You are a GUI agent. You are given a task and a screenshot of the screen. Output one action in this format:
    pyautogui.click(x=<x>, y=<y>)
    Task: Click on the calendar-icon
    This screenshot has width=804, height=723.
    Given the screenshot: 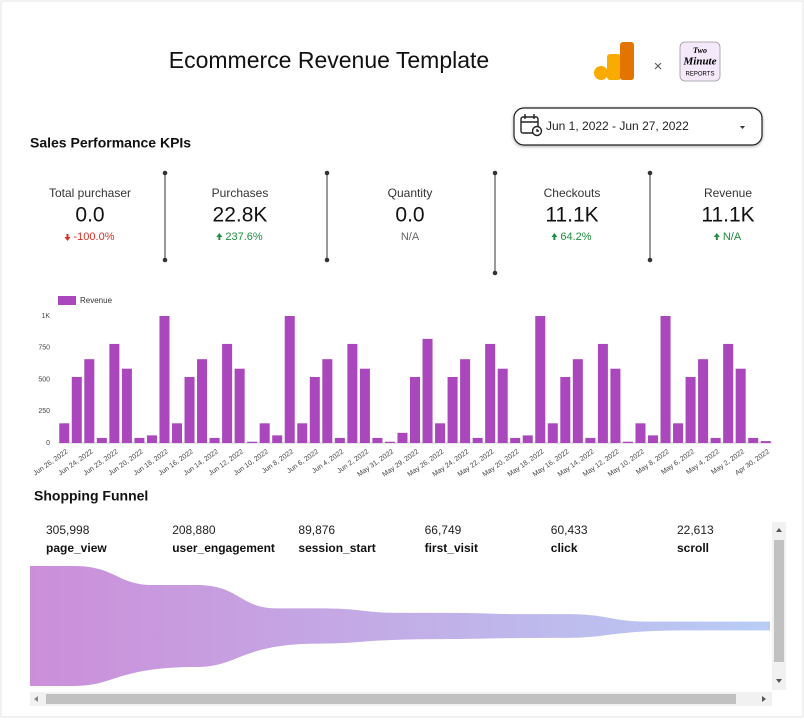 What is the action you would take?
    pyautogui.click(x=531, y=125)
    